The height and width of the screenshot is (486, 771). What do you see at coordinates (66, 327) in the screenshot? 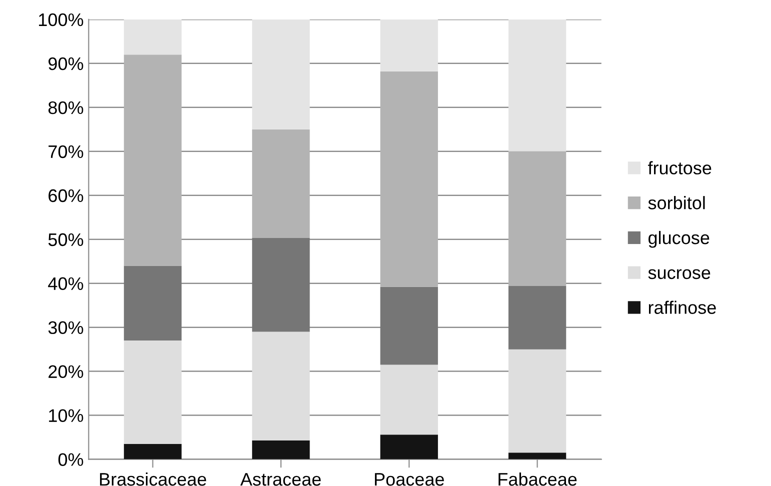
I see `y-tick-label: 30%` at bounding box center [66, 327].